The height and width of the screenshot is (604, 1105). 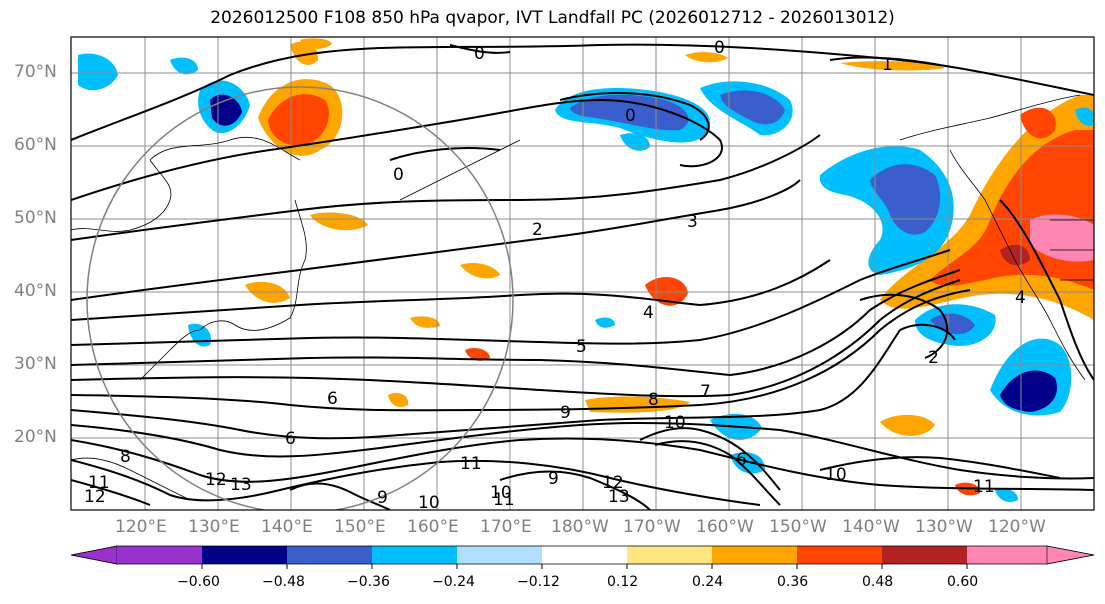 I want to click on lon-label-150w: 150°W, so click(x=798, y=527).